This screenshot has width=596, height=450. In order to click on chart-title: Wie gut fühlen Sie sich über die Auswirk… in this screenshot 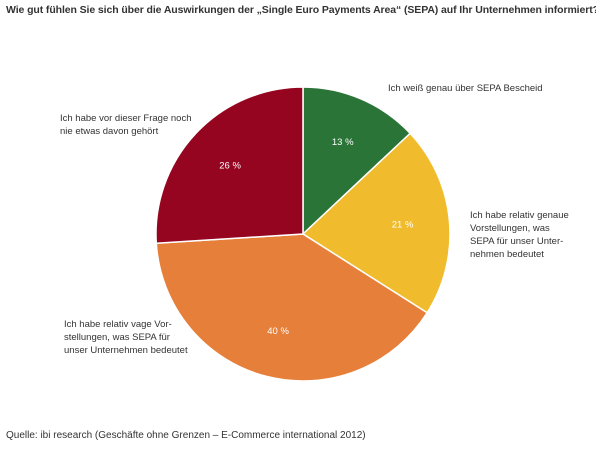, I will do `click(301, 10)`.